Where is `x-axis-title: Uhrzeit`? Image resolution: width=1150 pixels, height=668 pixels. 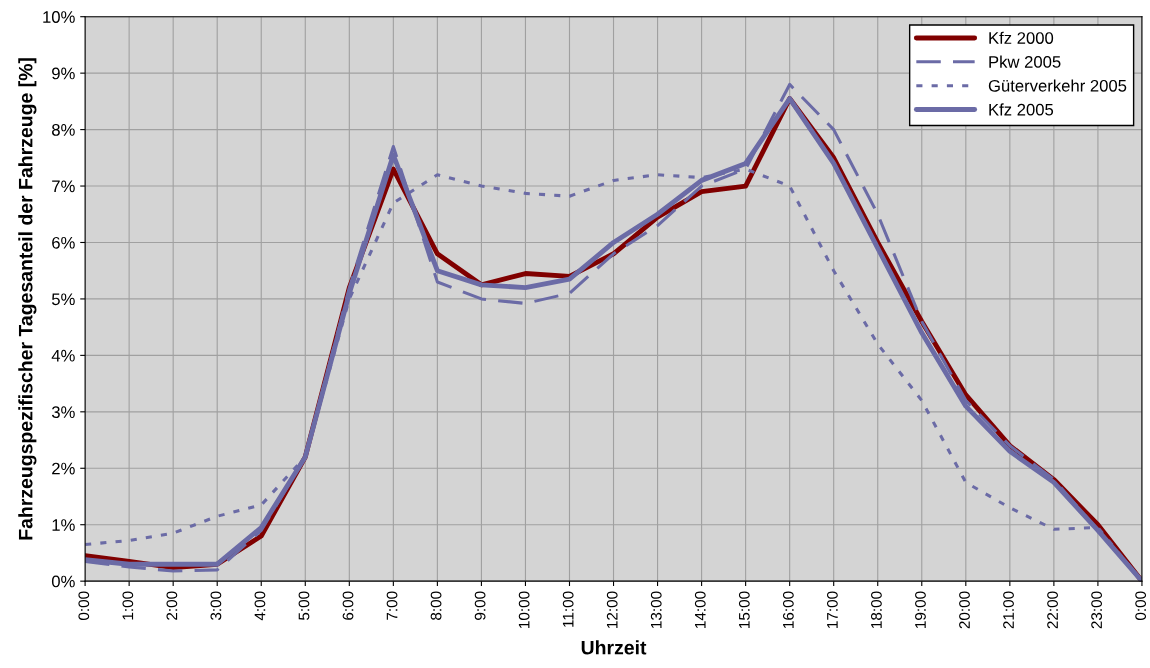 x-axis-title: Uhrzeit is located at coordinates (614, 647).